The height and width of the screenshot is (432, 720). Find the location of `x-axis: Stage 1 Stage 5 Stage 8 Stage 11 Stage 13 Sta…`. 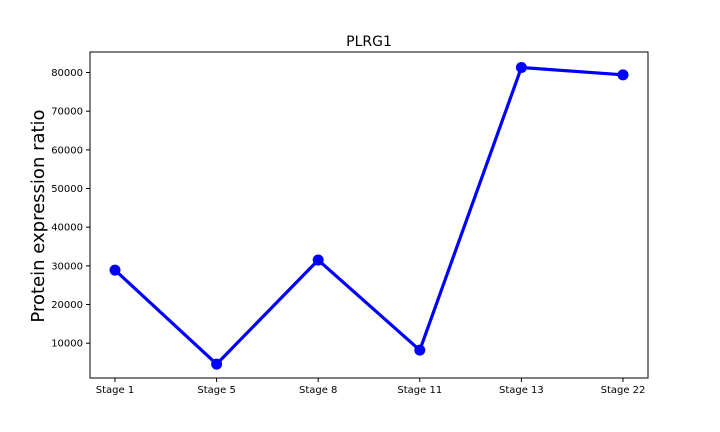

x-axis: Stage 1 Stage 5 Stage 8 Stage 11 Stage 13 Sta… is located at coordinates (371, 387).